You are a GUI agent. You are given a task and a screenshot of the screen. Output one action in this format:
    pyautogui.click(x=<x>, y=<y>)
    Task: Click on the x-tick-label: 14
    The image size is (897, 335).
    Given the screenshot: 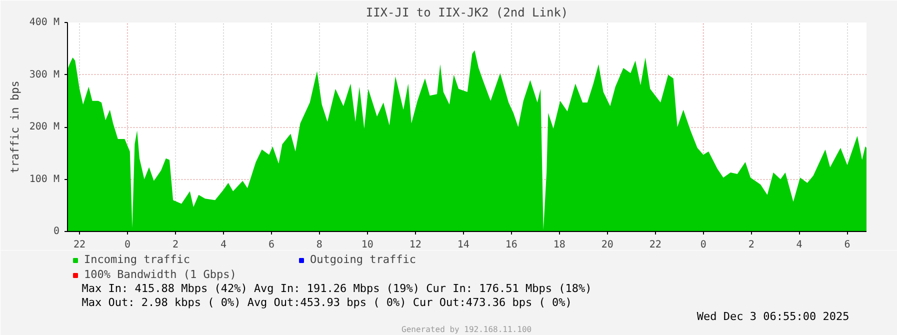 What is the action you would take?
    pyautogui.click(x=463, y=245)
    